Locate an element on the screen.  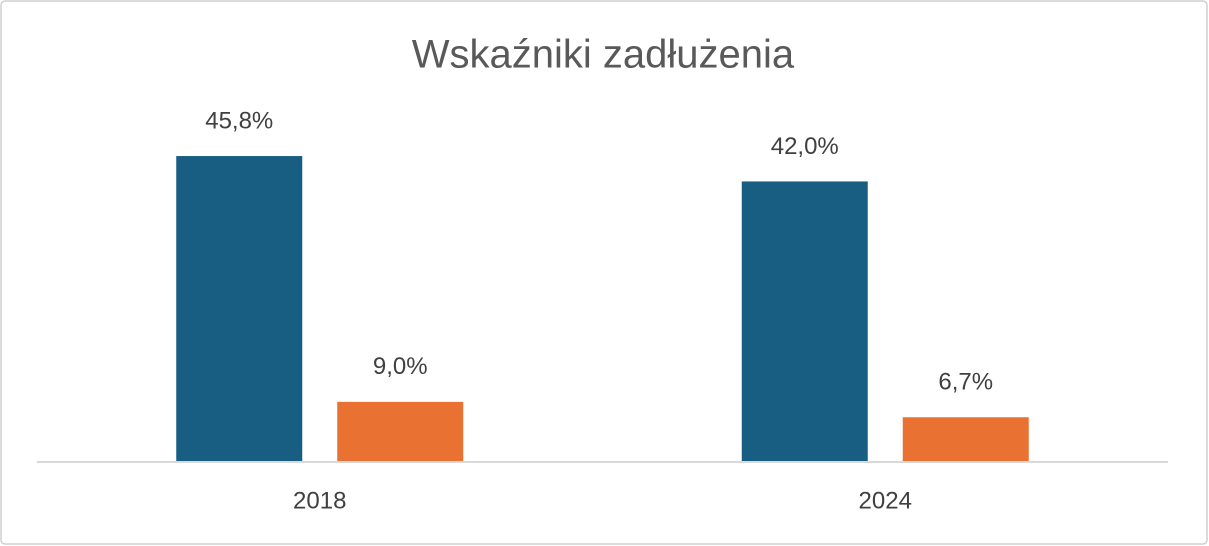
data-label: 9,0% is located at coordinates (400, 366).